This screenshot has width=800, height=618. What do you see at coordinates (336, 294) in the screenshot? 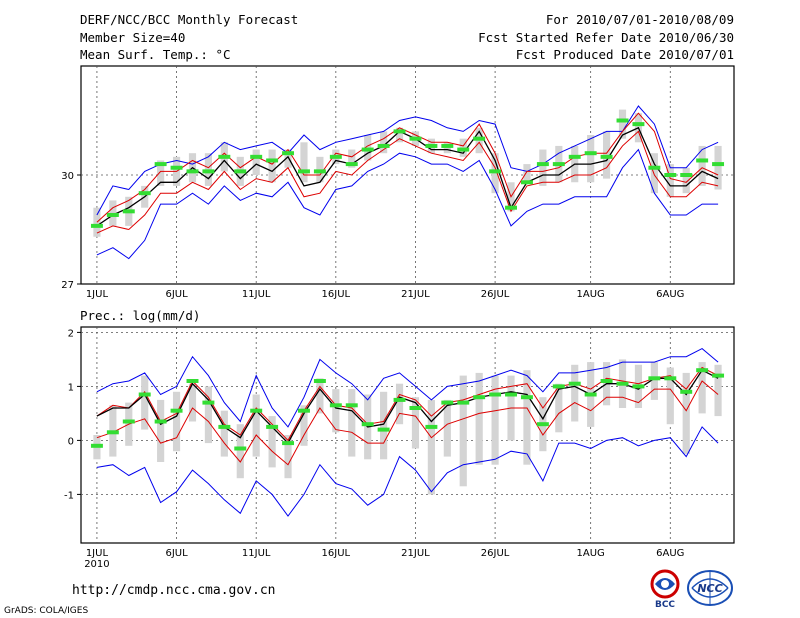
I see `x-tick-label: 16JUL` at bounding box center [336, 294].